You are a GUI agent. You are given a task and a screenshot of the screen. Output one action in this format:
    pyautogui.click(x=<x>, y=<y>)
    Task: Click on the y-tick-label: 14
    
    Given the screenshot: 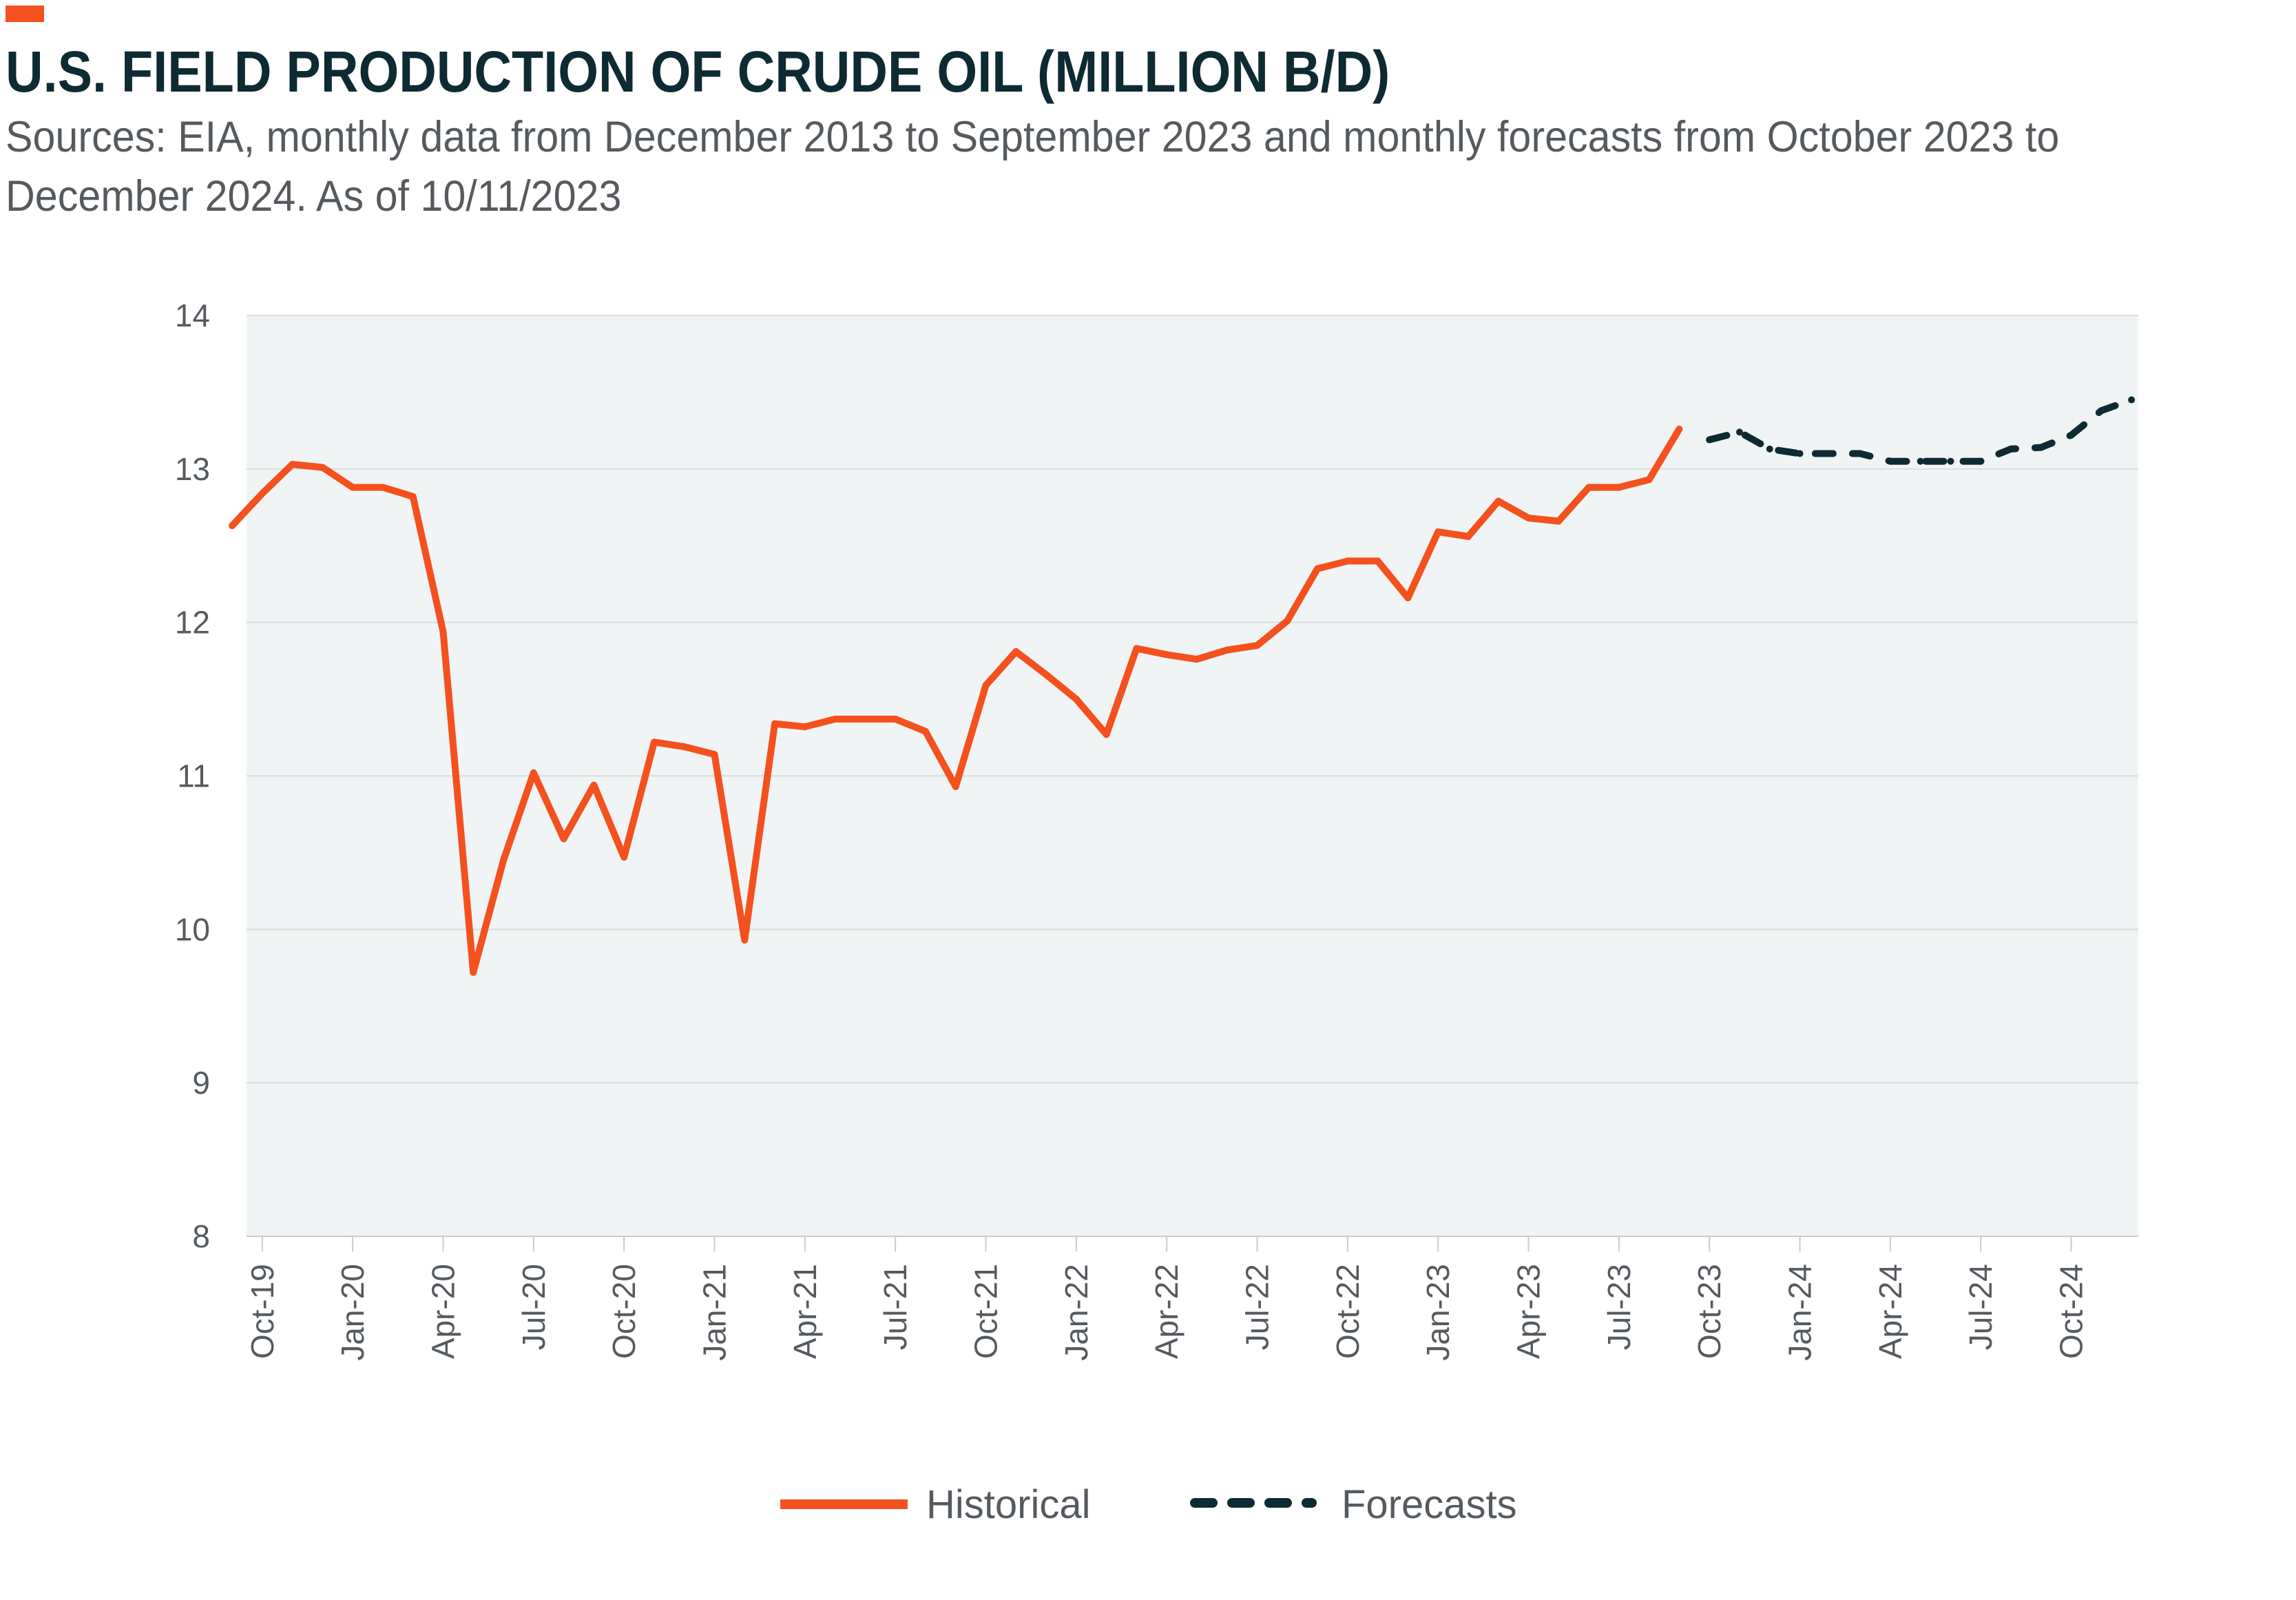 What is the action you would take?
    pyautogui.click(x=192, y=315)
    